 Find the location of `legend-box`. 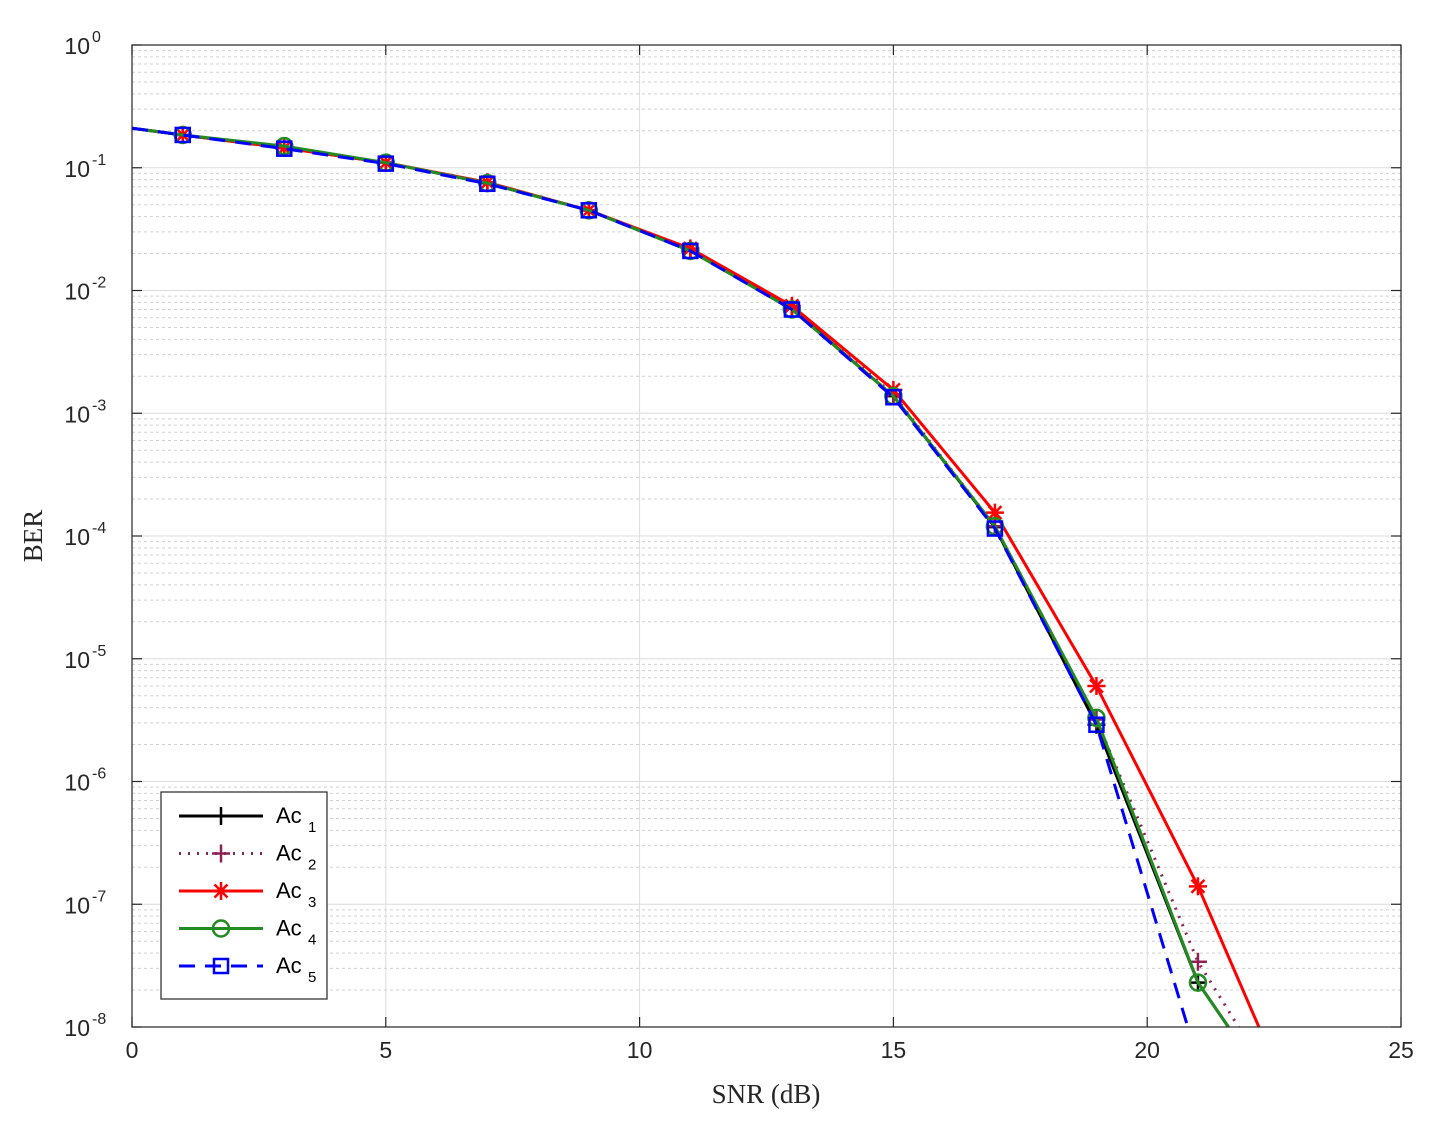

legend-box is located at coordinates (244, 895).